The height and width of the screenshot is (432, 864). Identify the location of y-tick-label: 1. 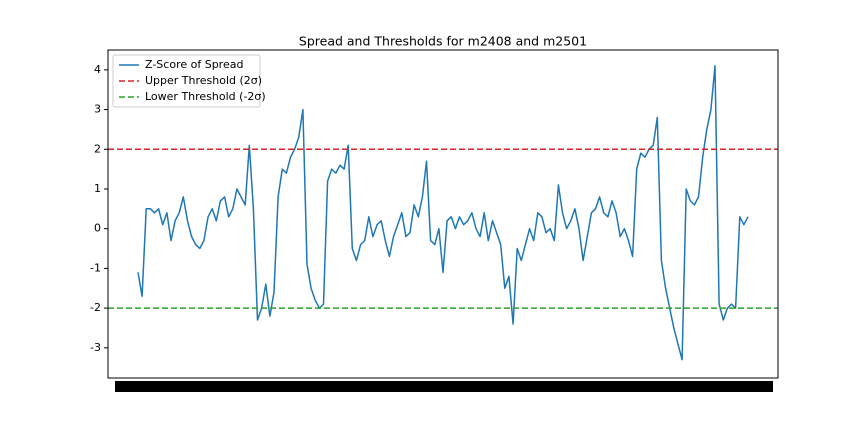
(97, 188).